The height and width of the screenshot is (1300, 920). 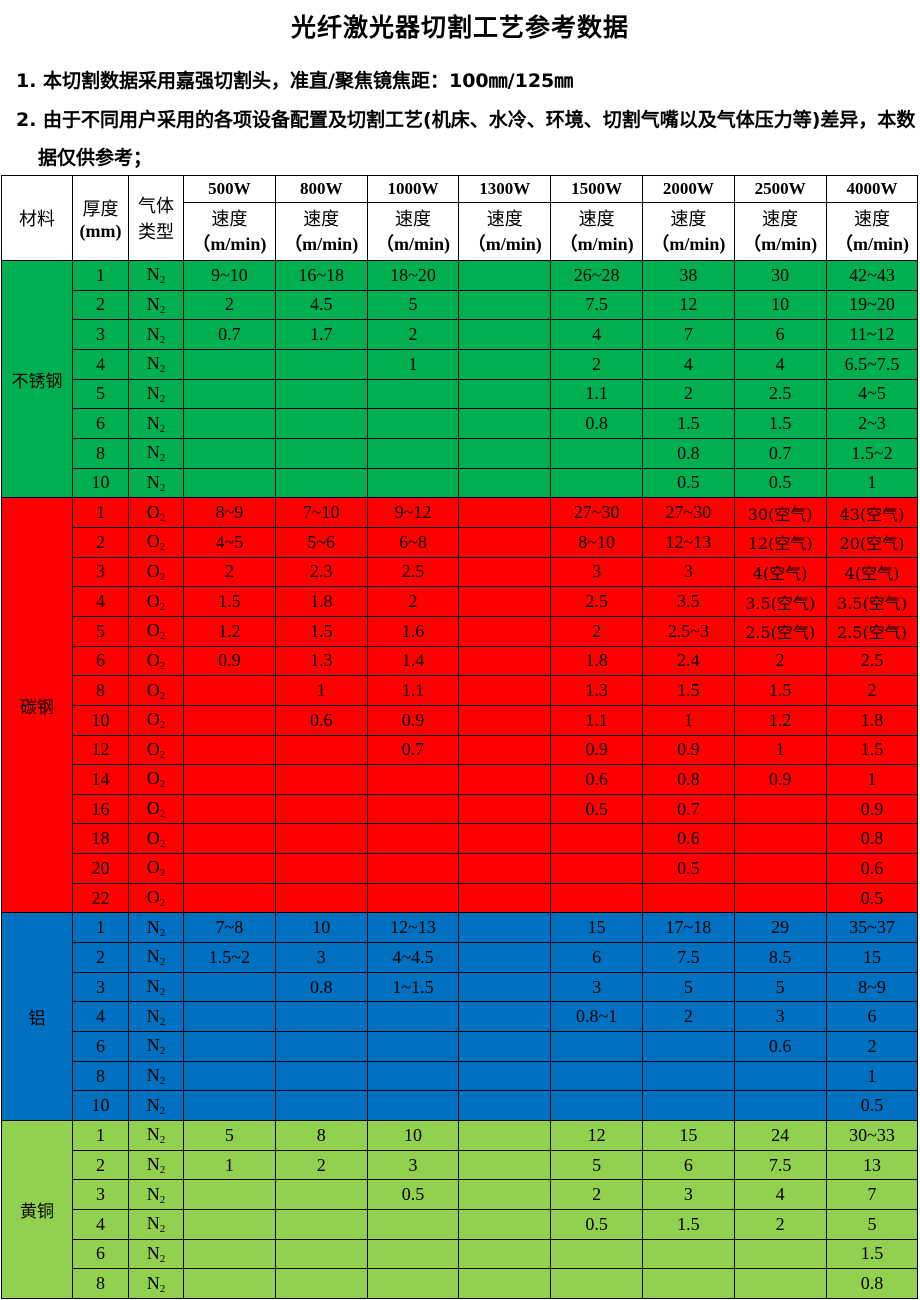 What do you see at coordinates (460, 334) in the screenshot?
I see `table-row: 3 N2 0.7 1.7 2 4 7 6 11~12` at bounding box center [460, 334].